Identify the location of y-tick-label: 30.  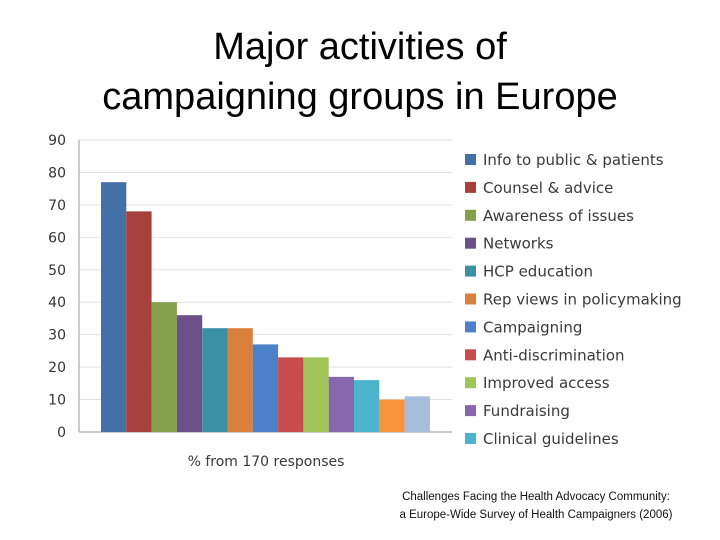
(57, 336).